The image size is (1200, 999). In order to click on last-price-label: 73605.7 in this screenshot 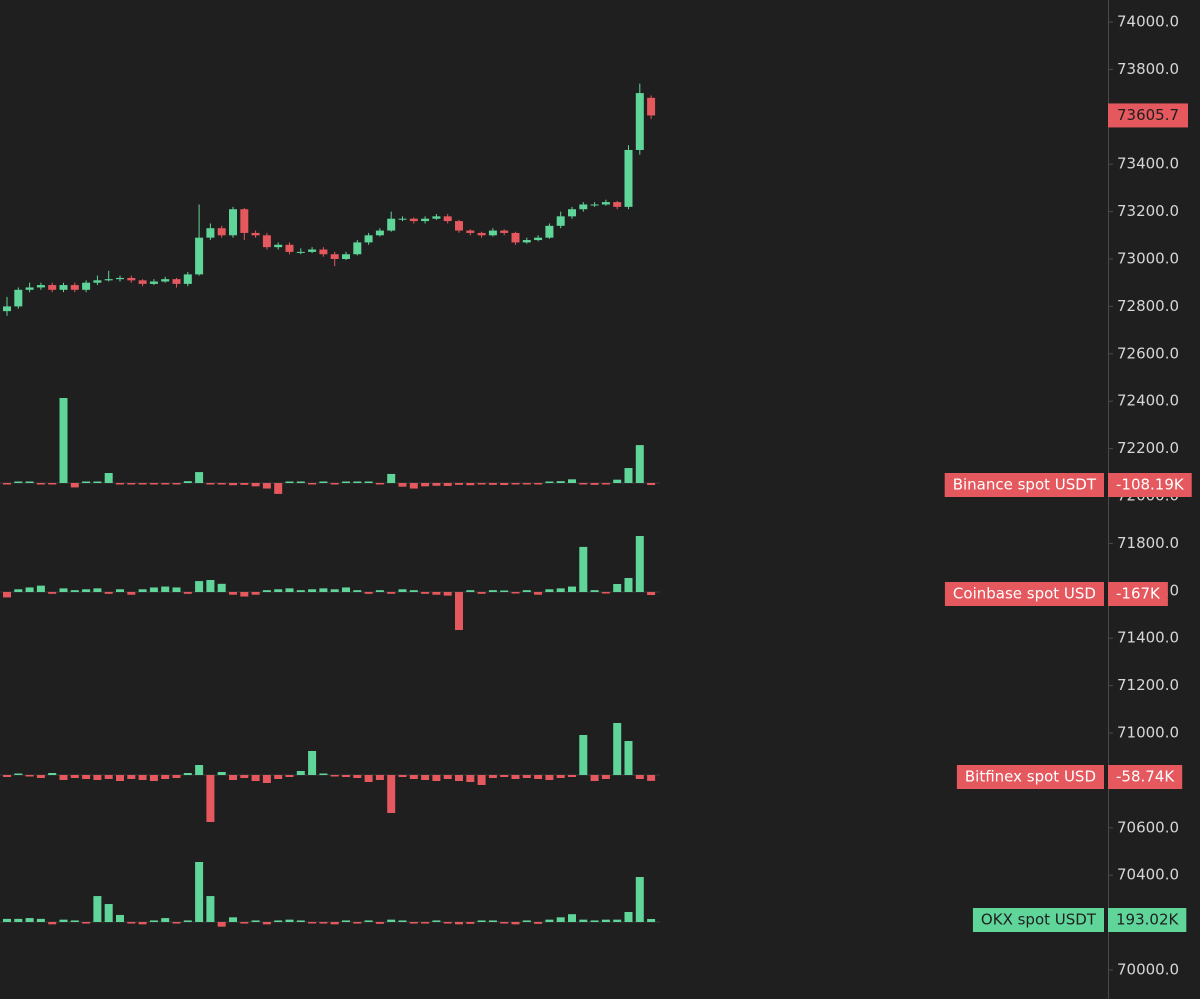, I will do `click(1148, 115)`.